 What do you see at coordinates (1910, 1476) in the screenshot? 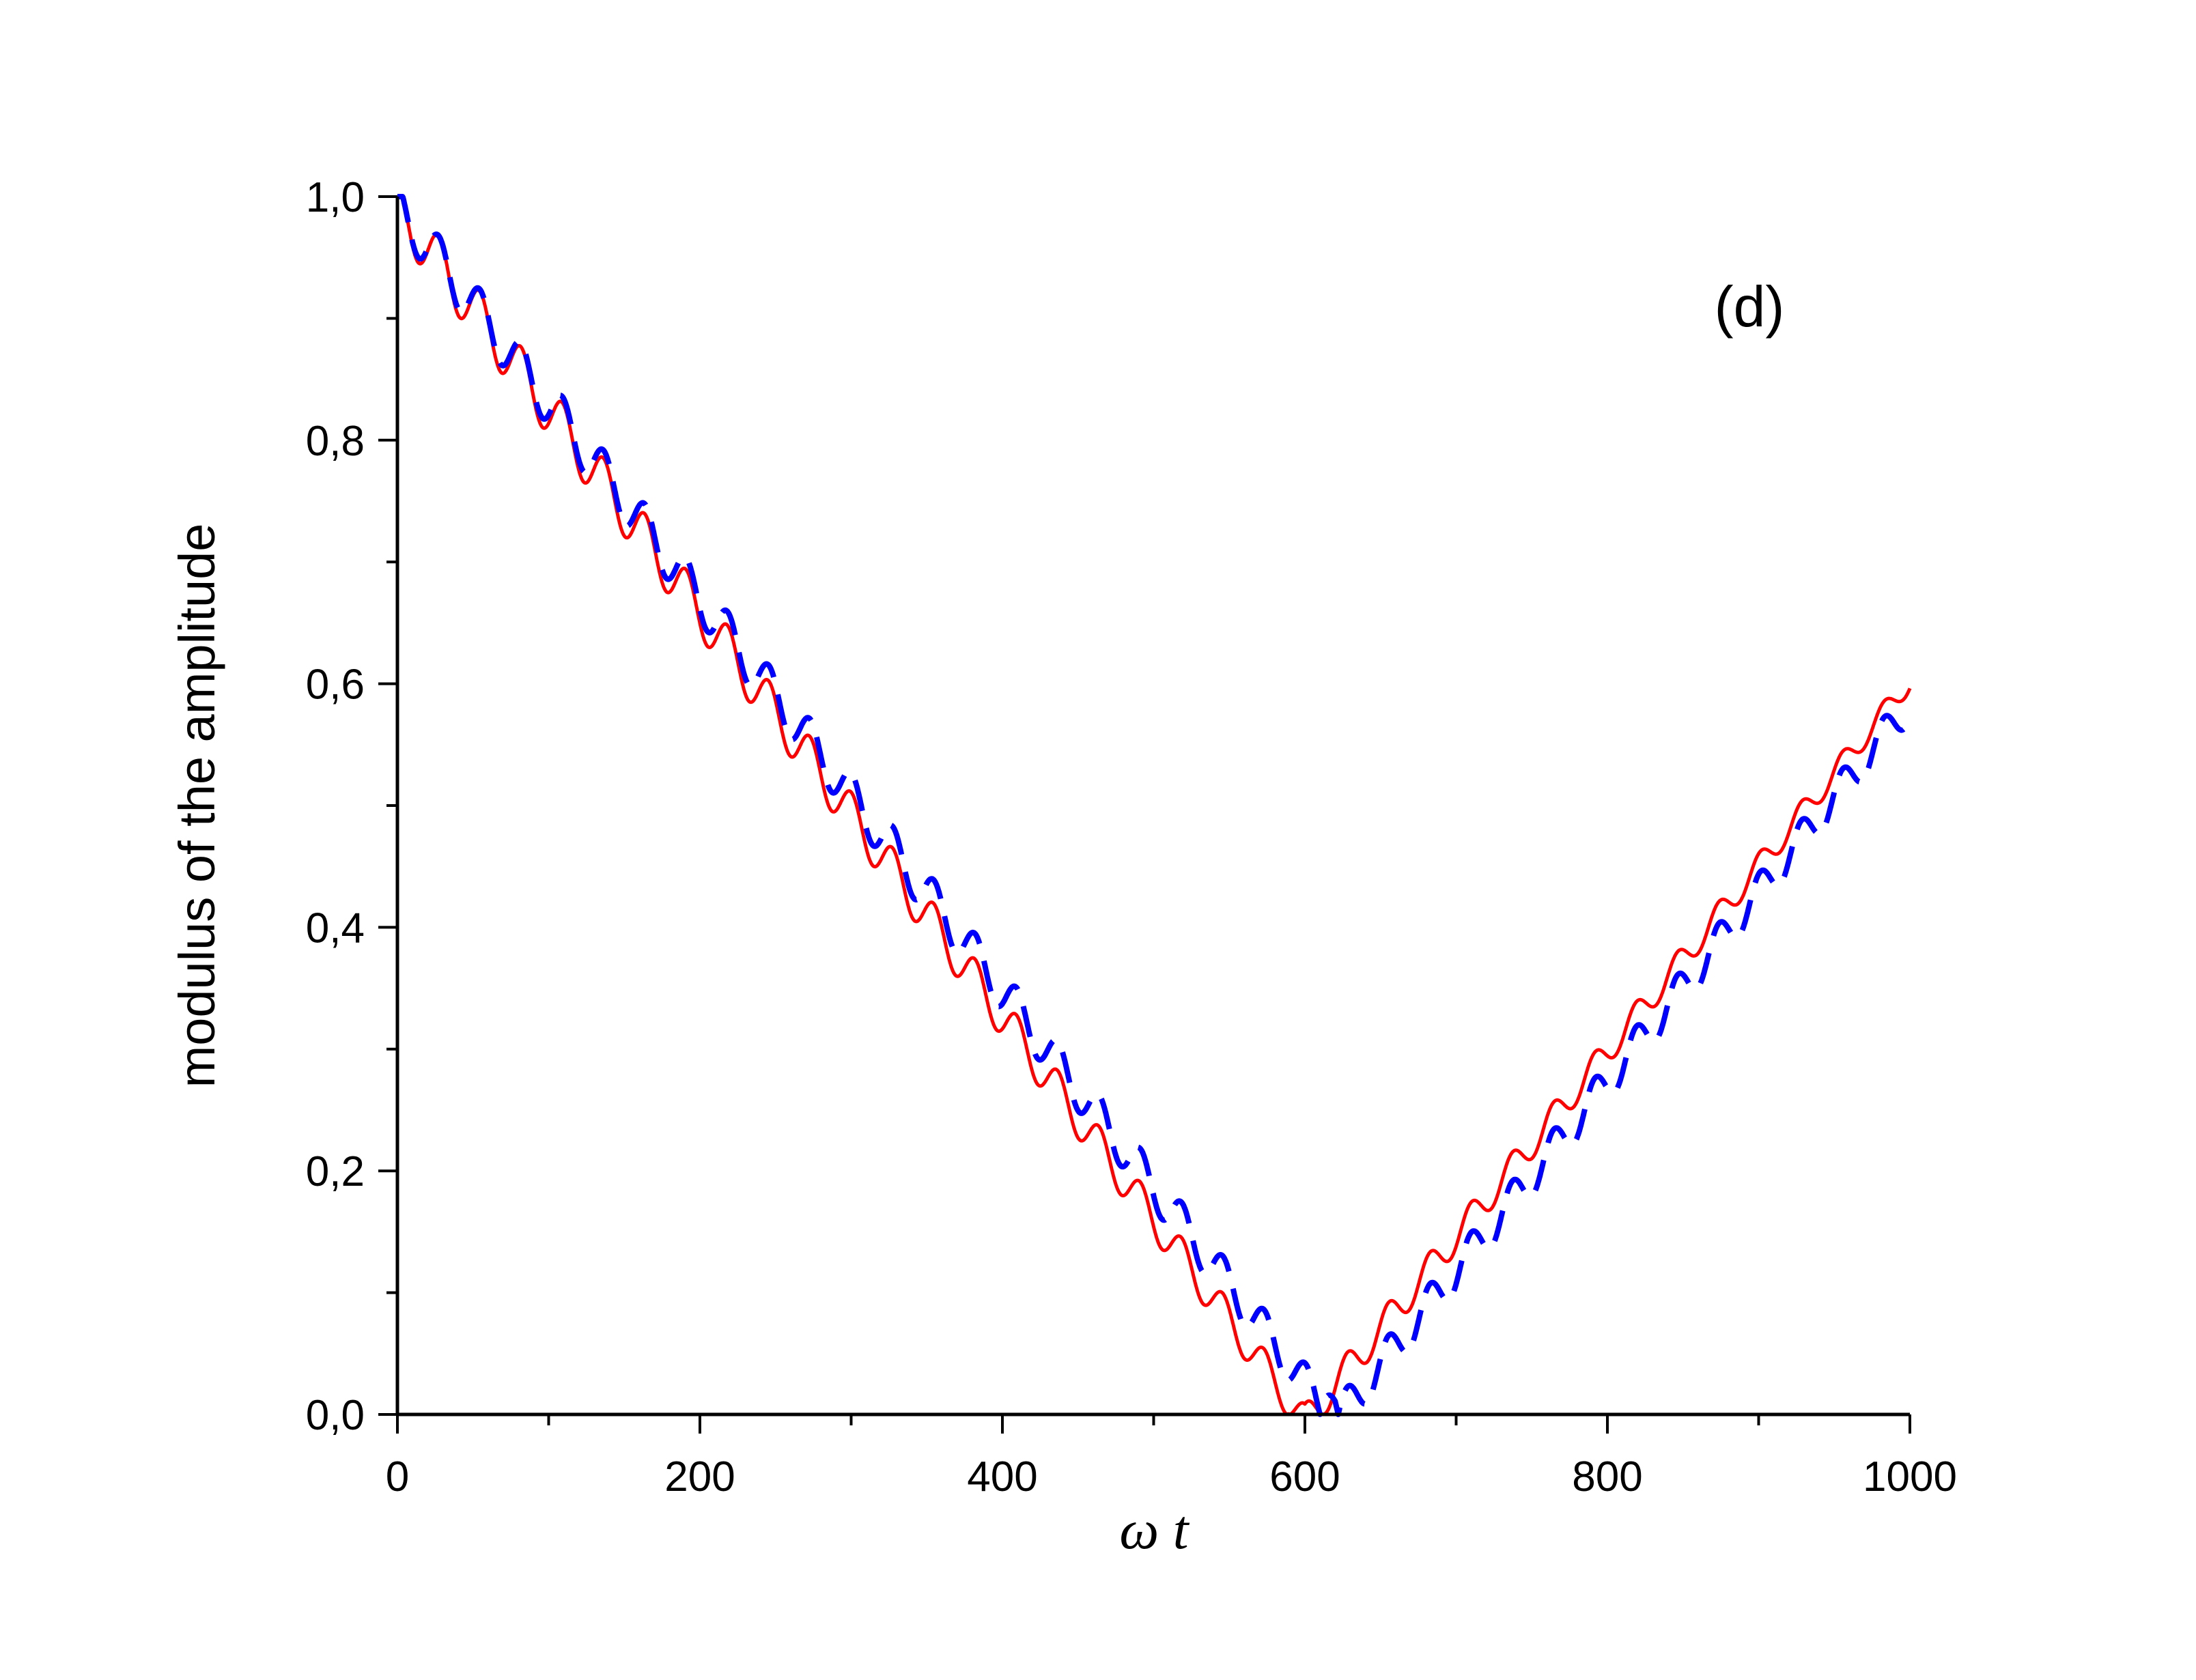
I see `x-tick-label: 1000` at bounding box center [1910, 1476].